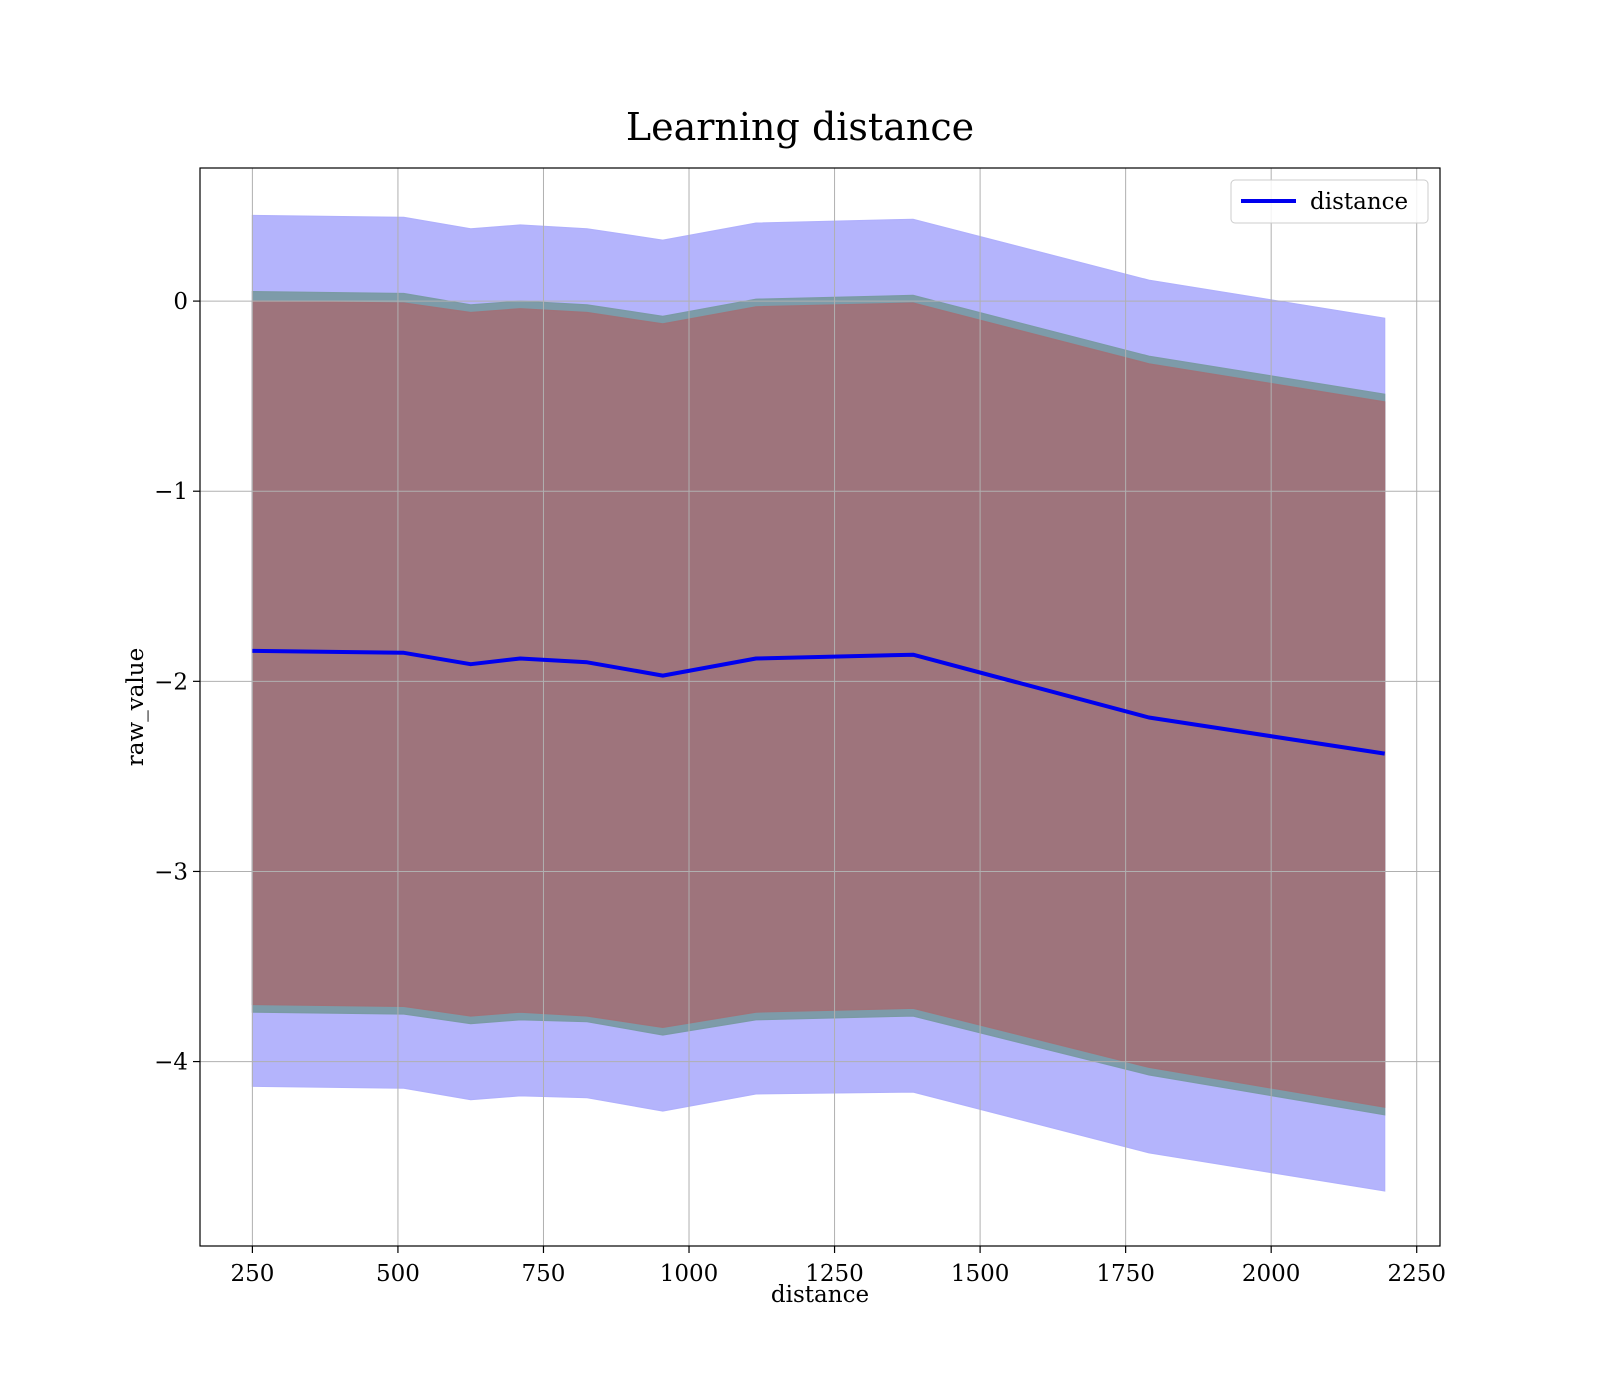  What do you see at coordinates (1125, 1274) in the screenshot?
I see `x-tick-label-6: 1750` at bounding box center [1125, 1274].